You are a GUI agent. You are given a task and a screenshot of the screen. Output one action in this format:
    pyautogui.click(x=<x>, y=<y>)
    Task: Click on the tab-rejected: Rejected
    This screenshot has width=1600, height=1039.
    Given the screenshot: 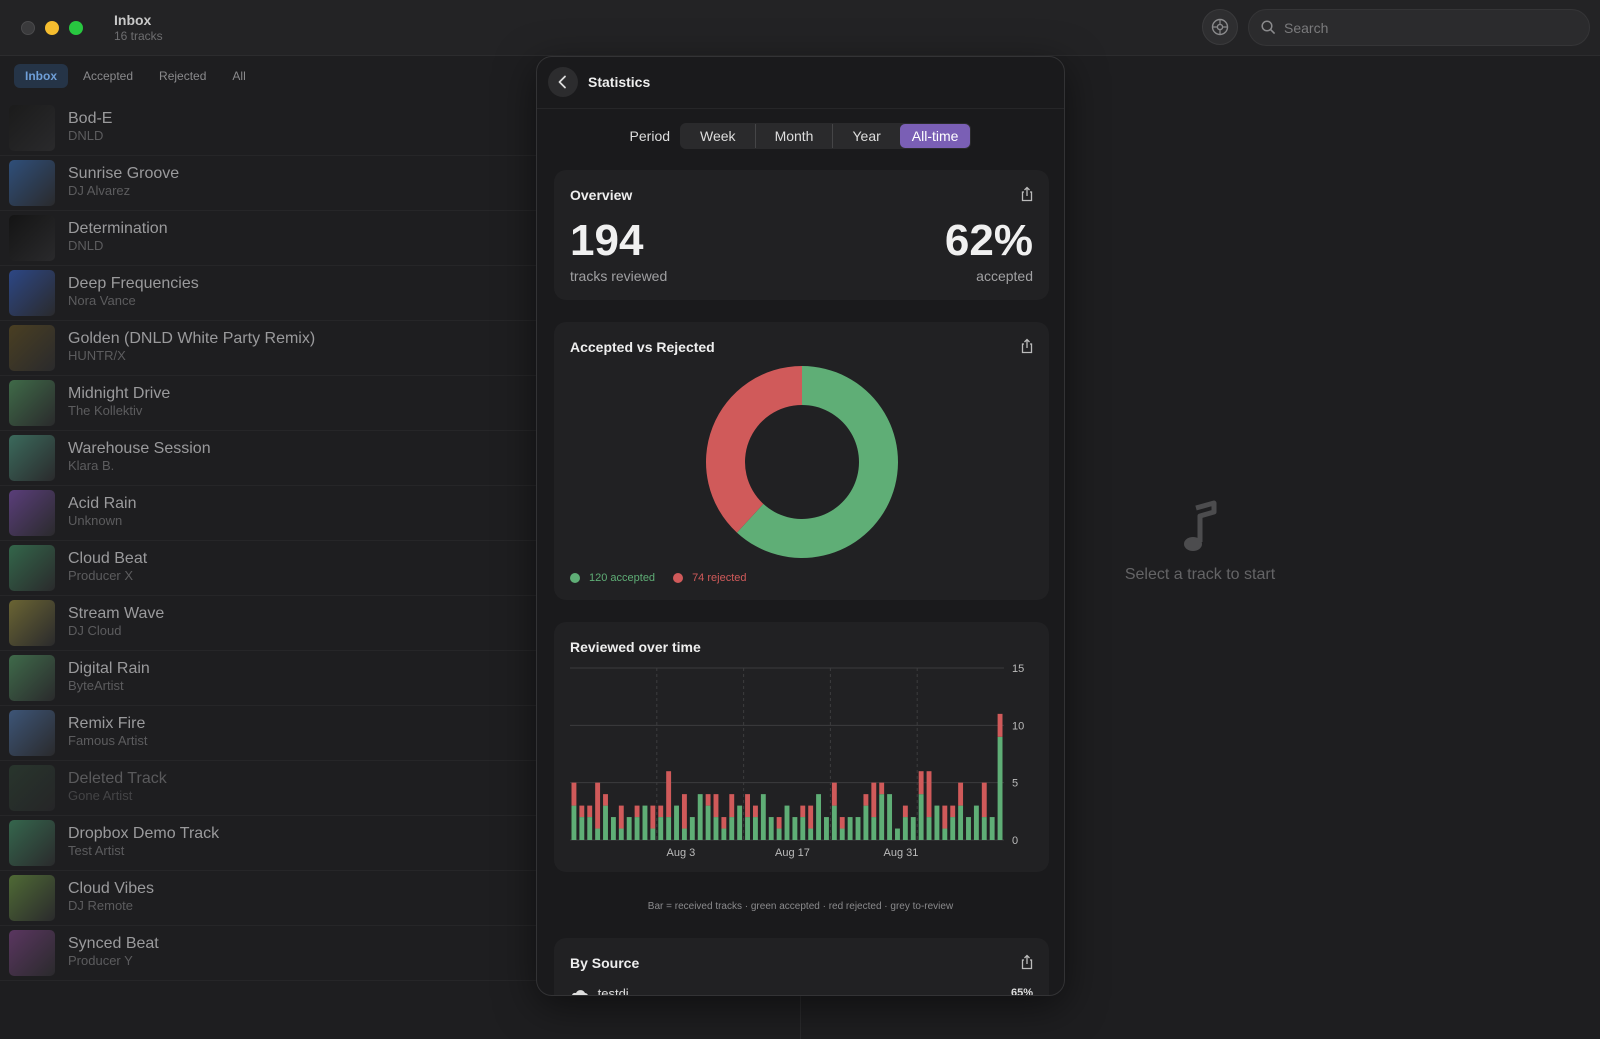 What is the action you would take?
    pyautogui.click(x=183, y=76)
    